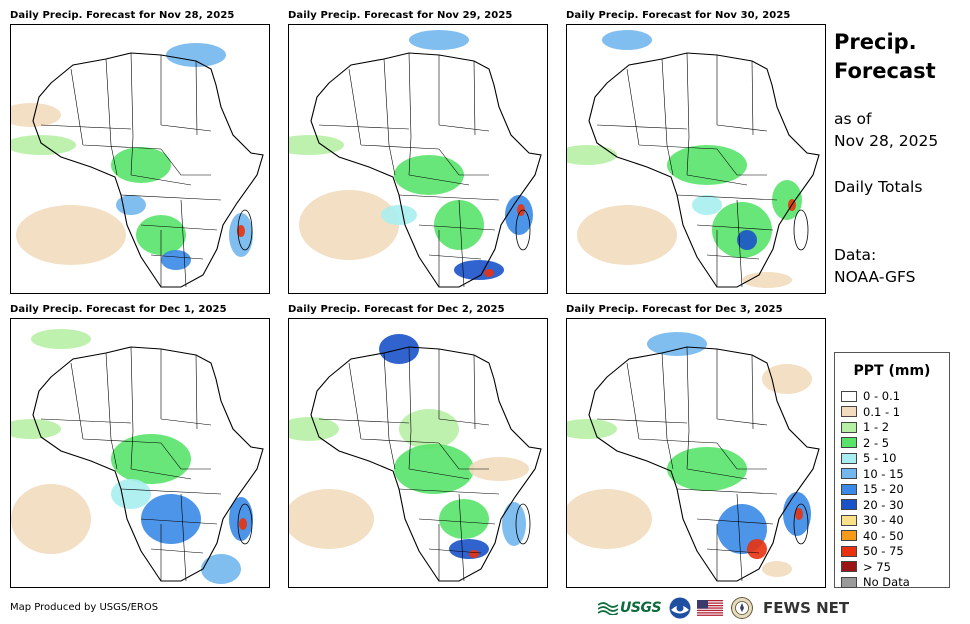  I want to click on legend-label: > 75, so click(877, 566).